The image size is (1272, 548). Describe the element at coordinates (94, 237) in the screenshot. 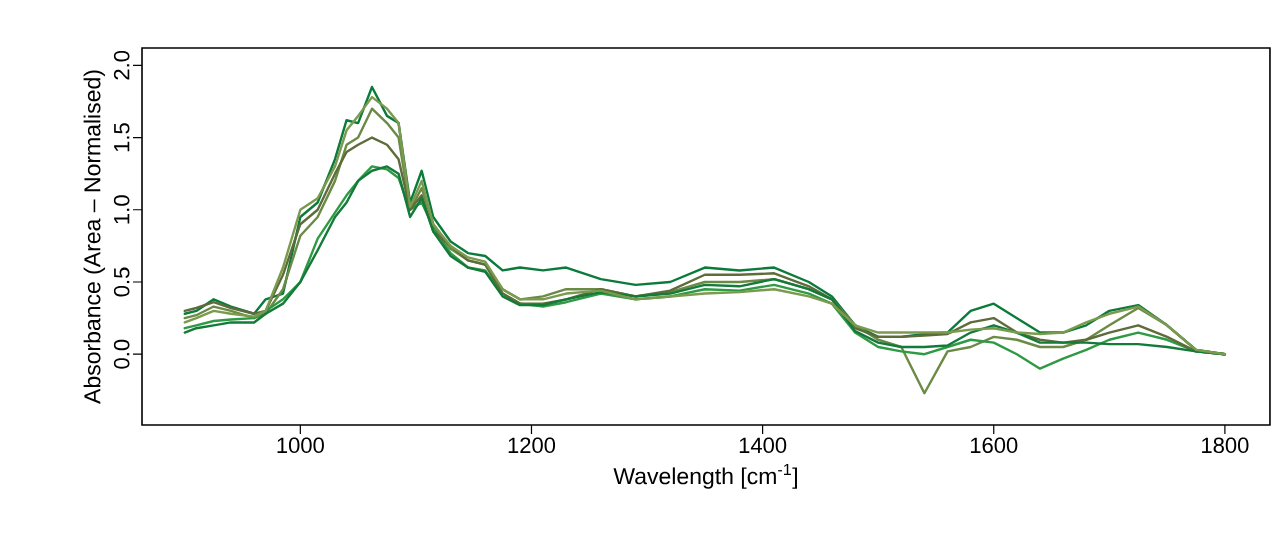

I see `y-axis-title: Absorbance (Area – Normalised)` at that location.